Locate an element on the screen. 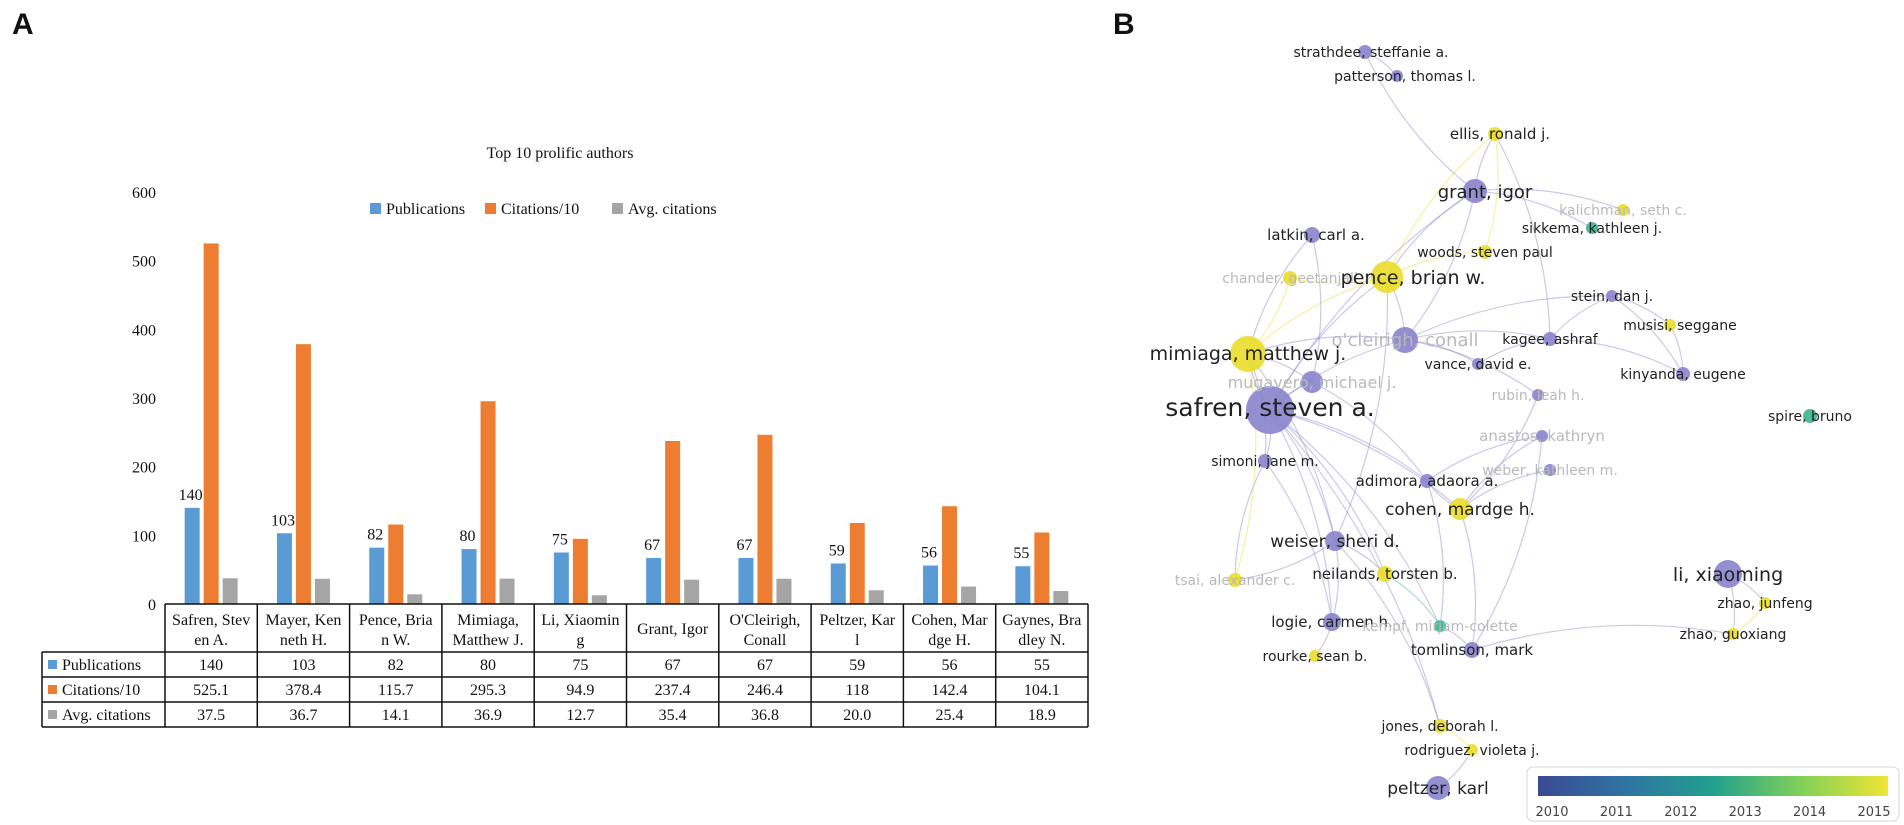 This screenshot has height=825, width=1904. colorbar-tick: 2015 is located at coordinates (1873, 812).